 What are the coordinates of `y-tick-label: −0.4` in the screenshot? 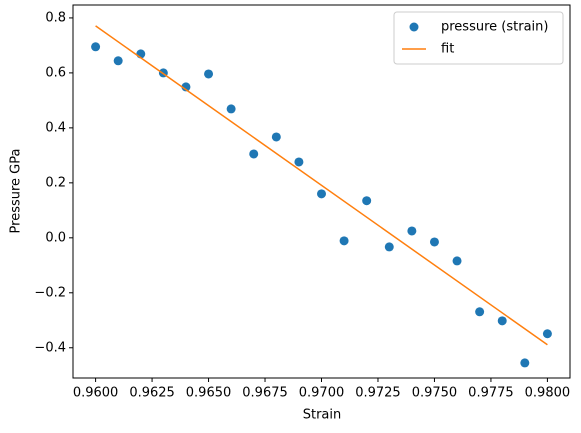 It's located at (50, 347).